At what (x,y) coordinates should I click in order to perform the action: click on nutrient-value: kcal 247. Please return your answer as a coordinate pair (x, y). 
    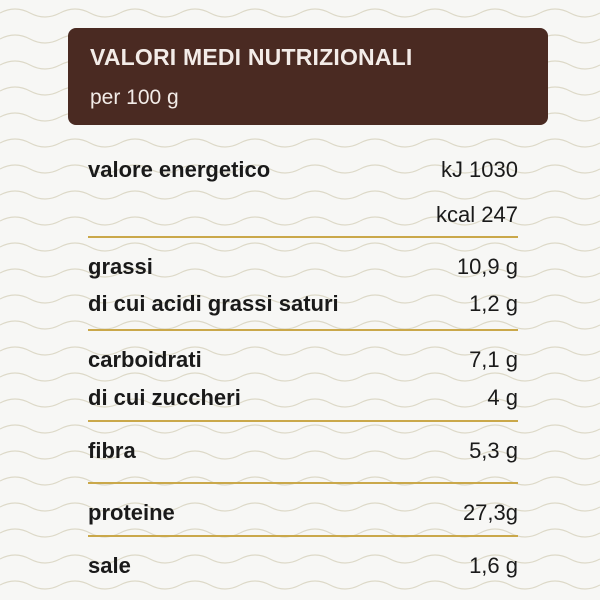
    Looking at the image, I should click on (477, 214).